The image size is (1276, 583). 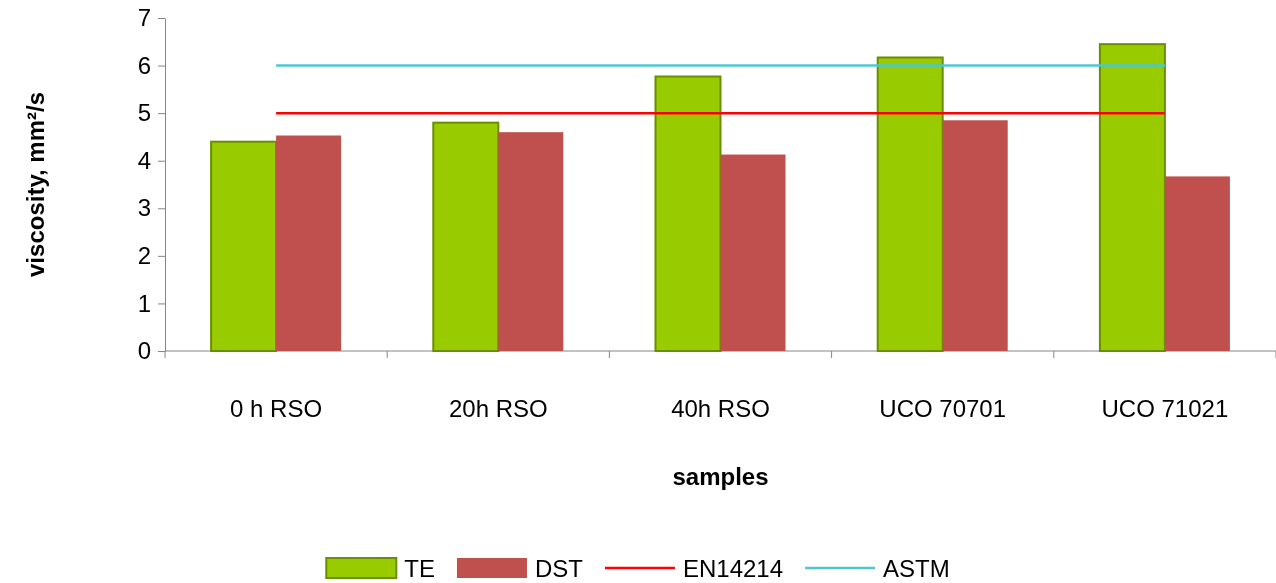 I want to click on legend-label: TE, so click(x=419, y=568).